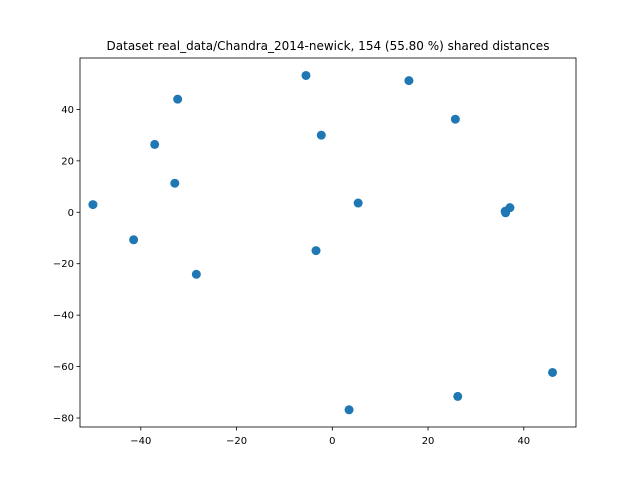 This screenshot has height=480, width=640. Describe the element at coordinates (67, 110) in the screenshot. I see `y-tick-label: 40` at that location.